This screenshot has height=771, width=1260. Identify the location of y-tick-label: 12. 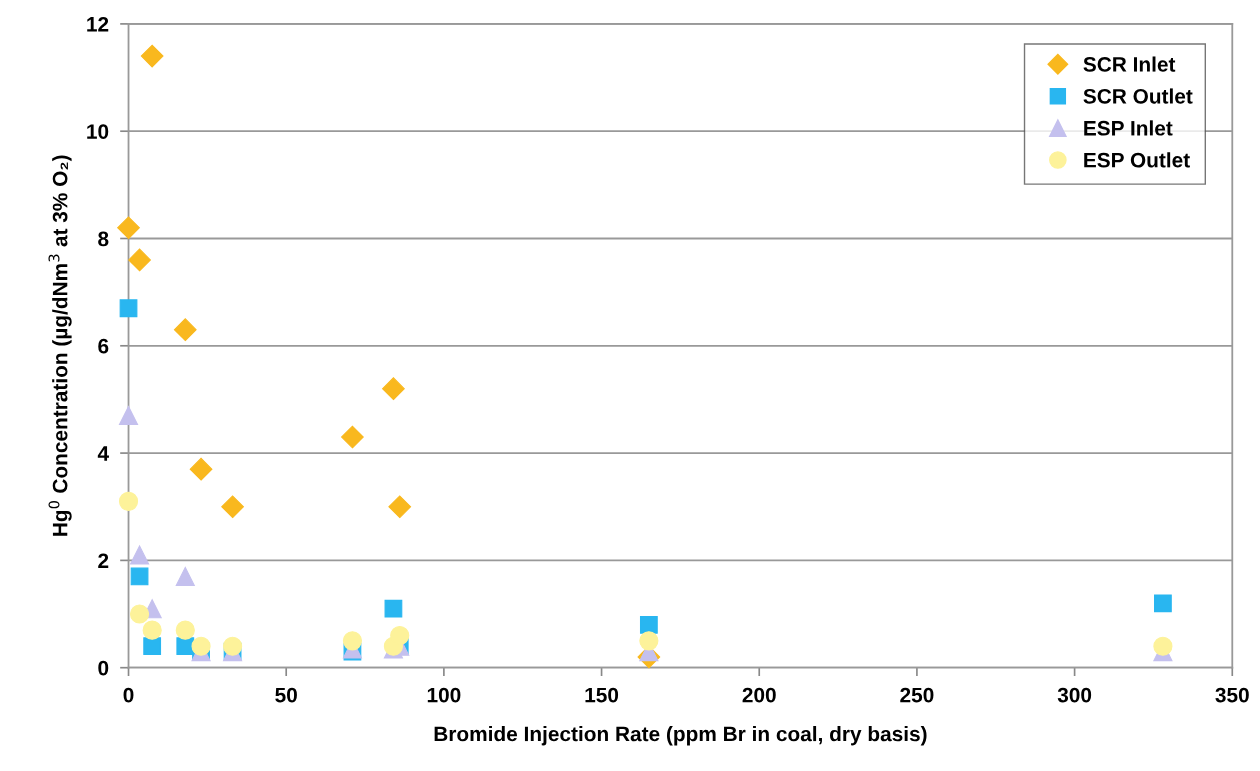
(98, 24).